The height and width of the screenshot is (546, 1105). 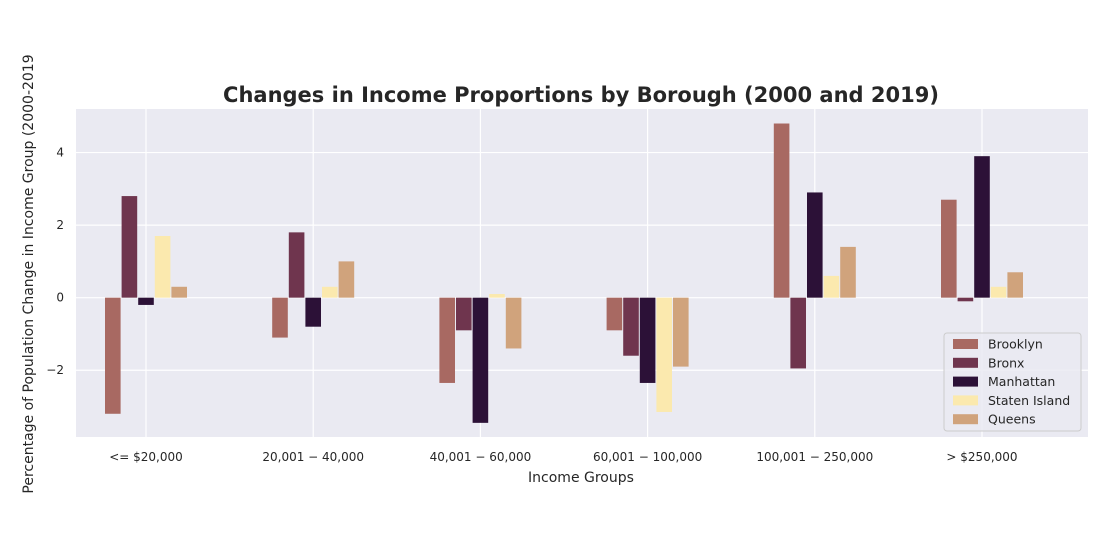 I want to click on legend-label: Manhattan, so click(x=1021, y=381).